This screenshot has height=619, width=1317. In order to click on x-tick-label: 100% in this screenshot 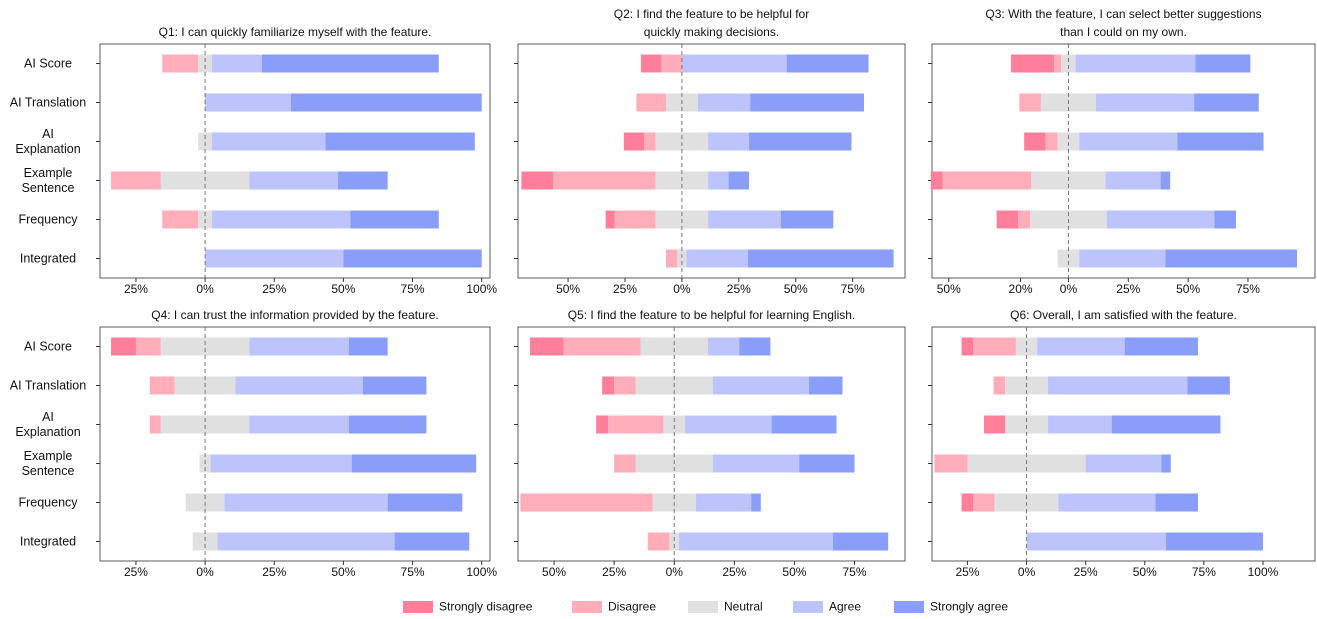, I will do `click(481, 572)`.